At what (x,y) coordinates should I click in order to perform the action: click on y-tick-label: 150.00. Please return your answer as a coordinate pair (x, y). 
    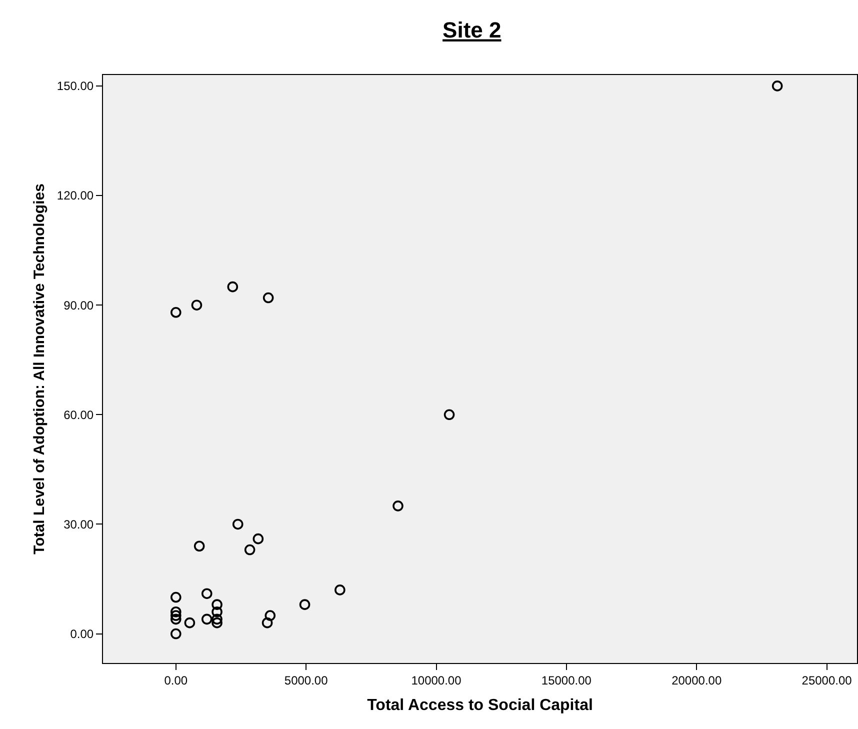
    Looking at the image, I should click on (75, 86).